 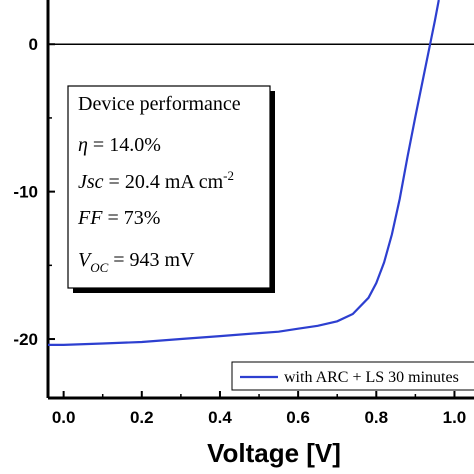 I want to click on annotation-ff: FF = 73%, so click(x=118, y=218).